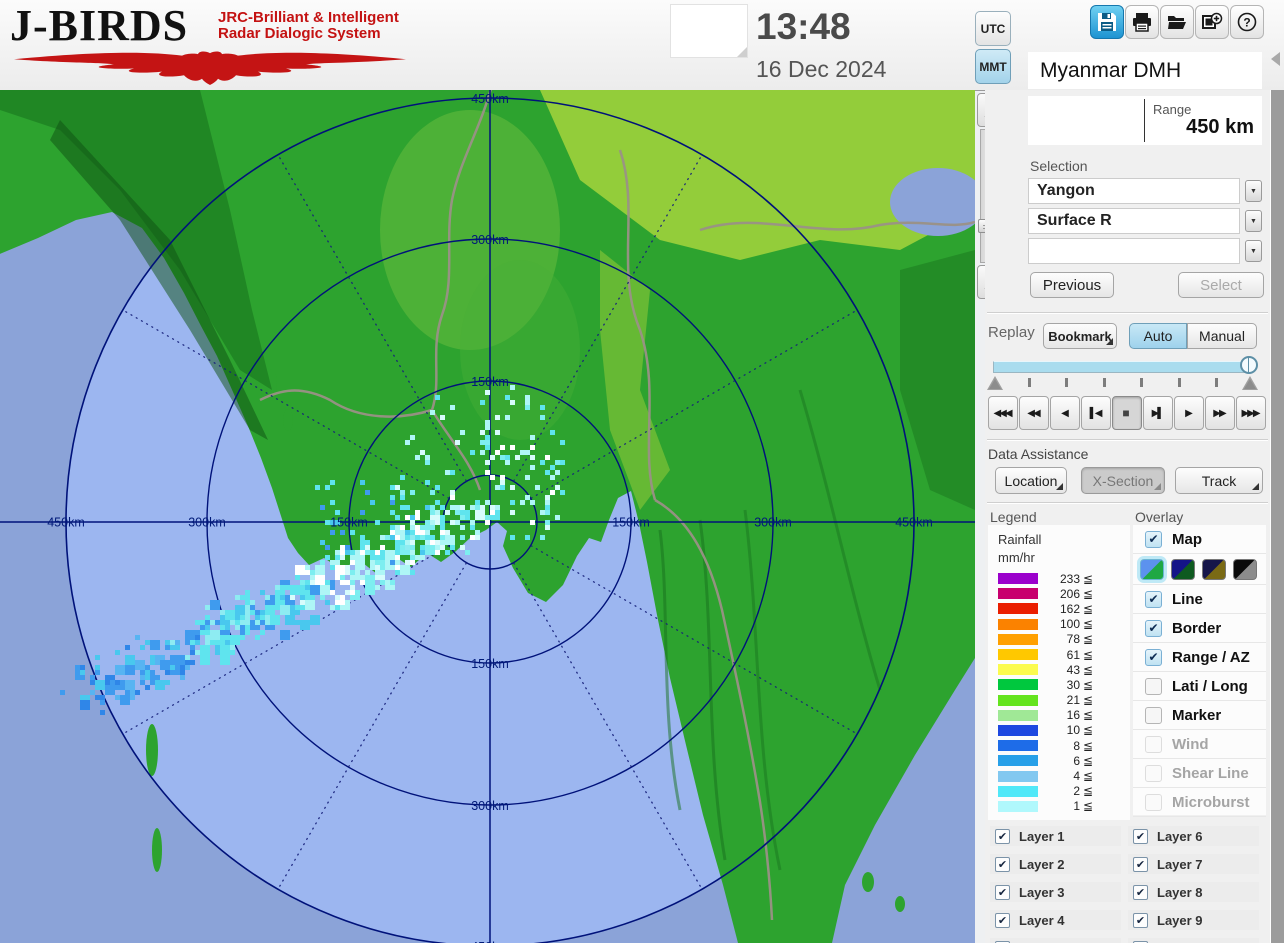  Describe the element at coordinates (1275, 59) in the screenshot. I see `panel-collapse-arrow-icon` at that location.